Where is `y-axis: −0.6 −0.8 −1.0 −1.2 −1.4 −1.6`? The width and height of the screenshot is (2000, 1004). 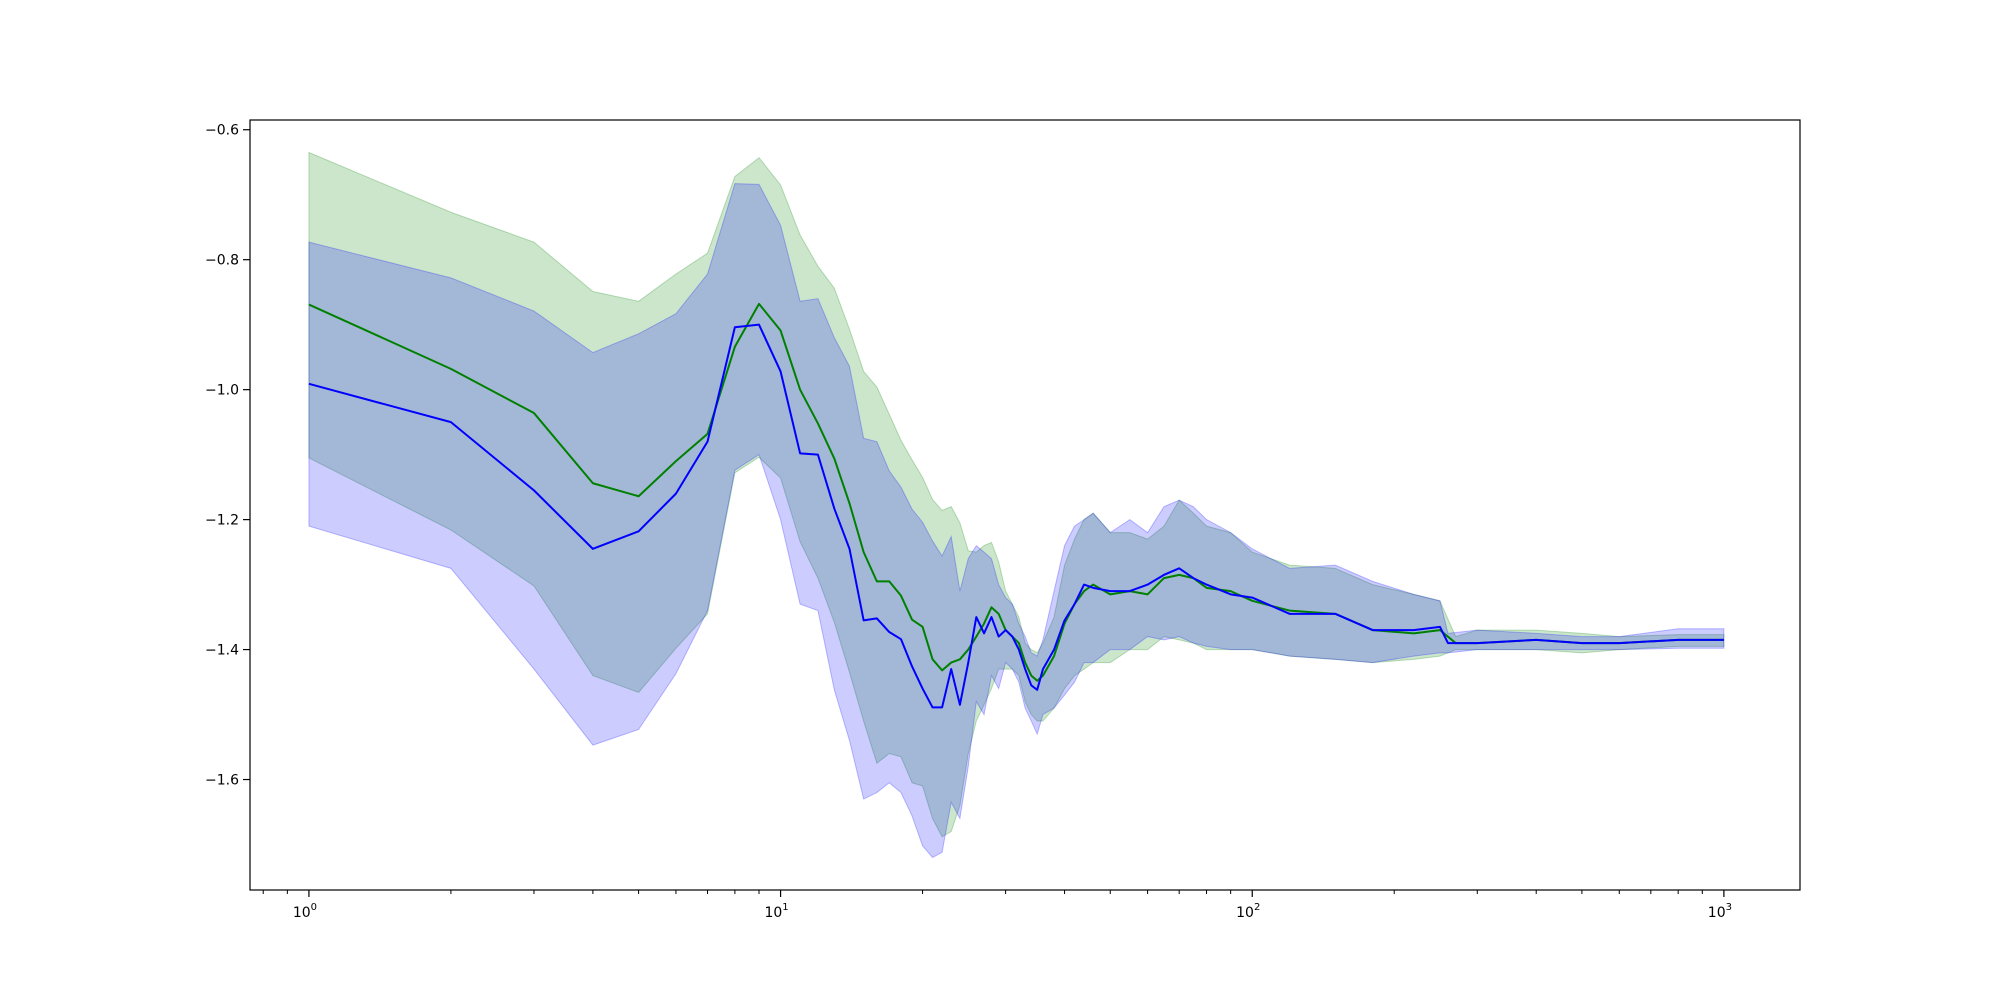 y-axis: −0.6 −0.8 −1.0 −1.2 −1.4 −1.6 is located at coordinates (227, 456).